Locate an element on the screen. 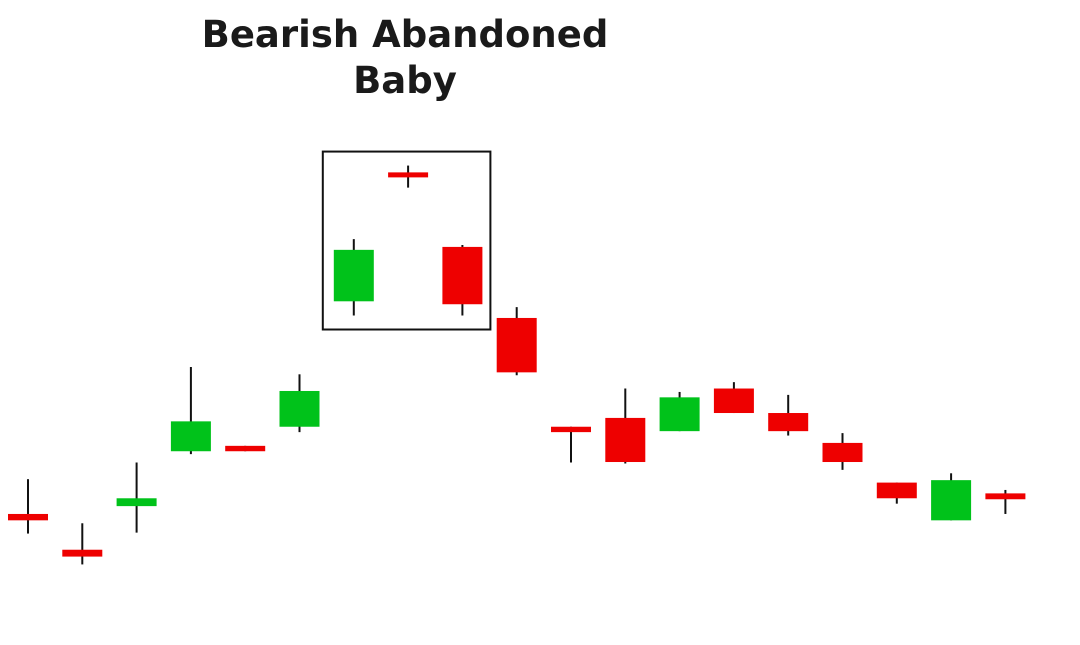  chart-title-line-1: Bearish Abandoned is located at coordinates (405, 34).